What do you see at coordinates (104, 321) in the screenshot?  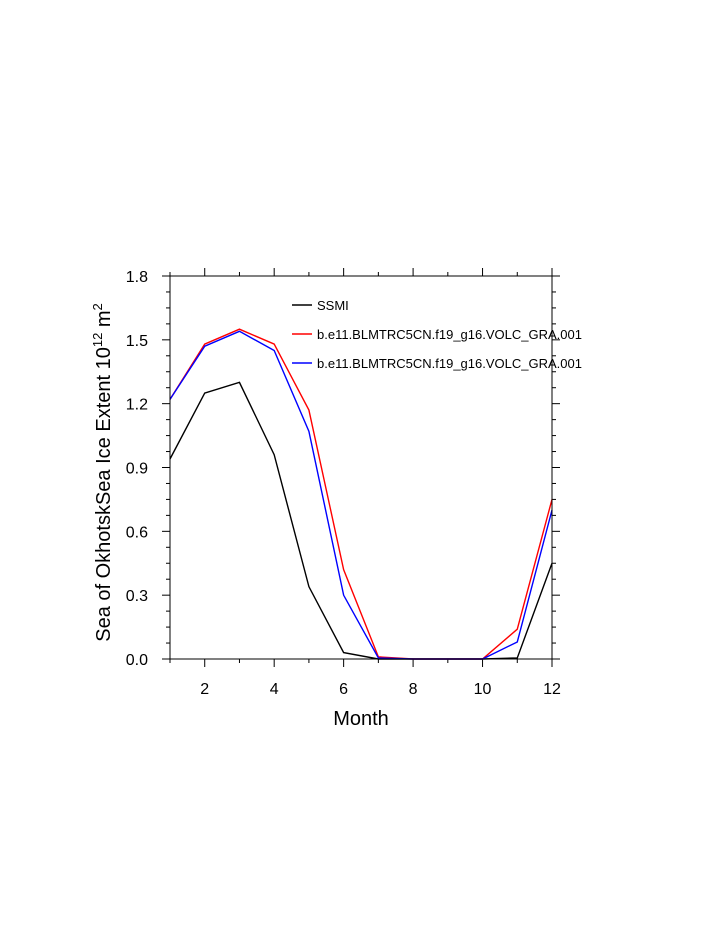 I see `y-axis-label-unit: m` at bounding box center [104, 321].